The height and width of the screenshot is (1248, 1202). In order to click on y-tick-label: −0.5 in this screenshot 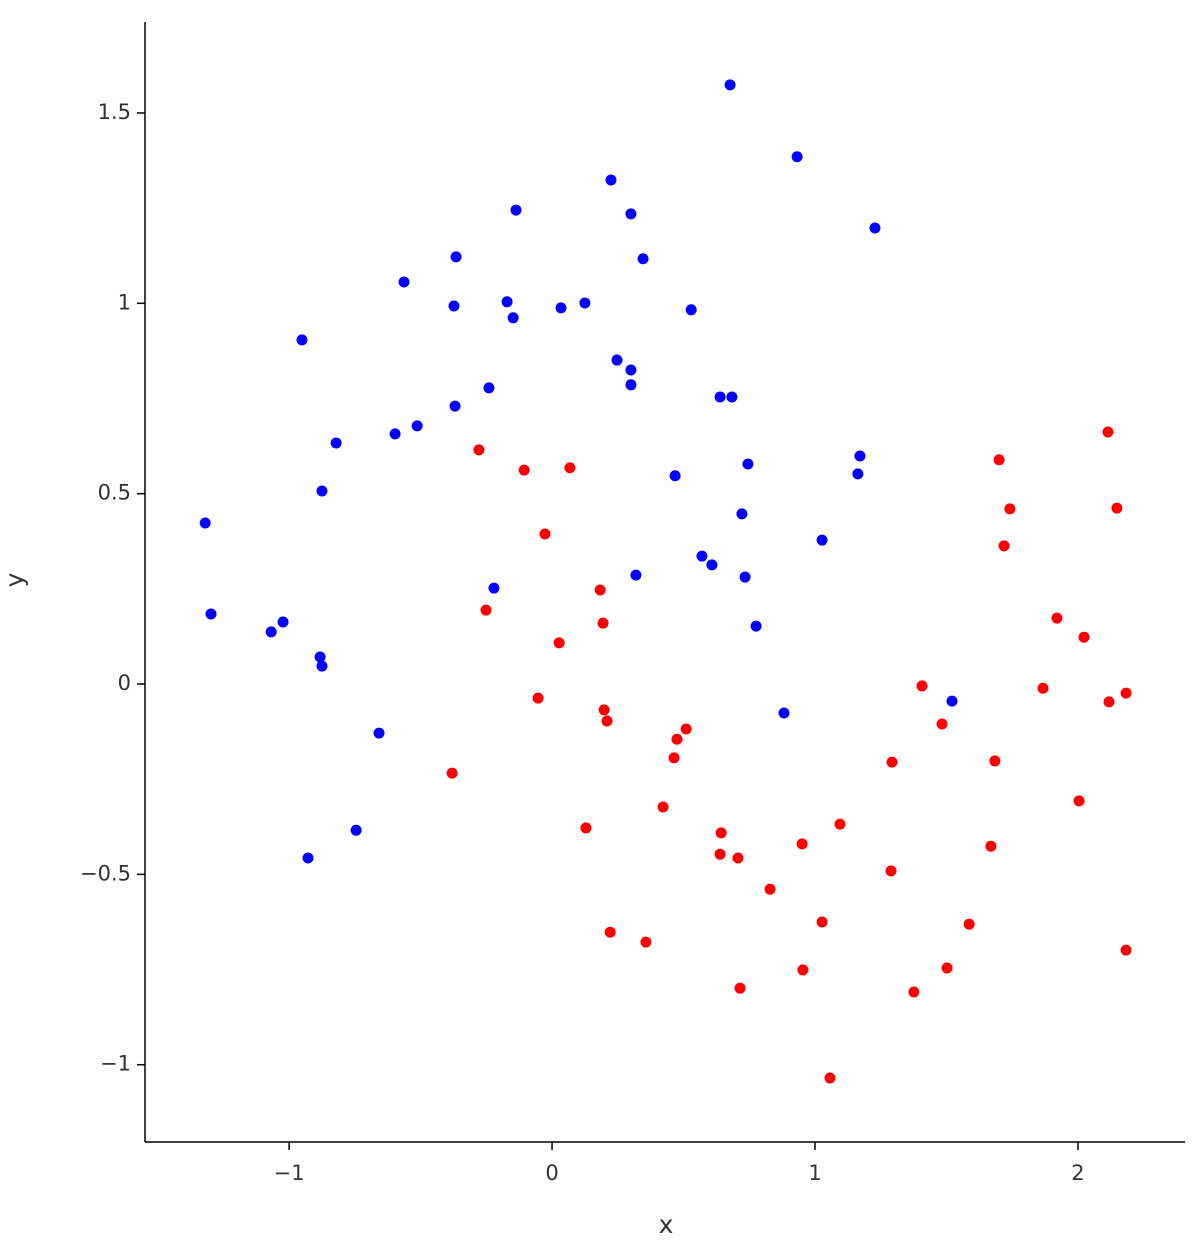, I will do `click(105, 873)`.